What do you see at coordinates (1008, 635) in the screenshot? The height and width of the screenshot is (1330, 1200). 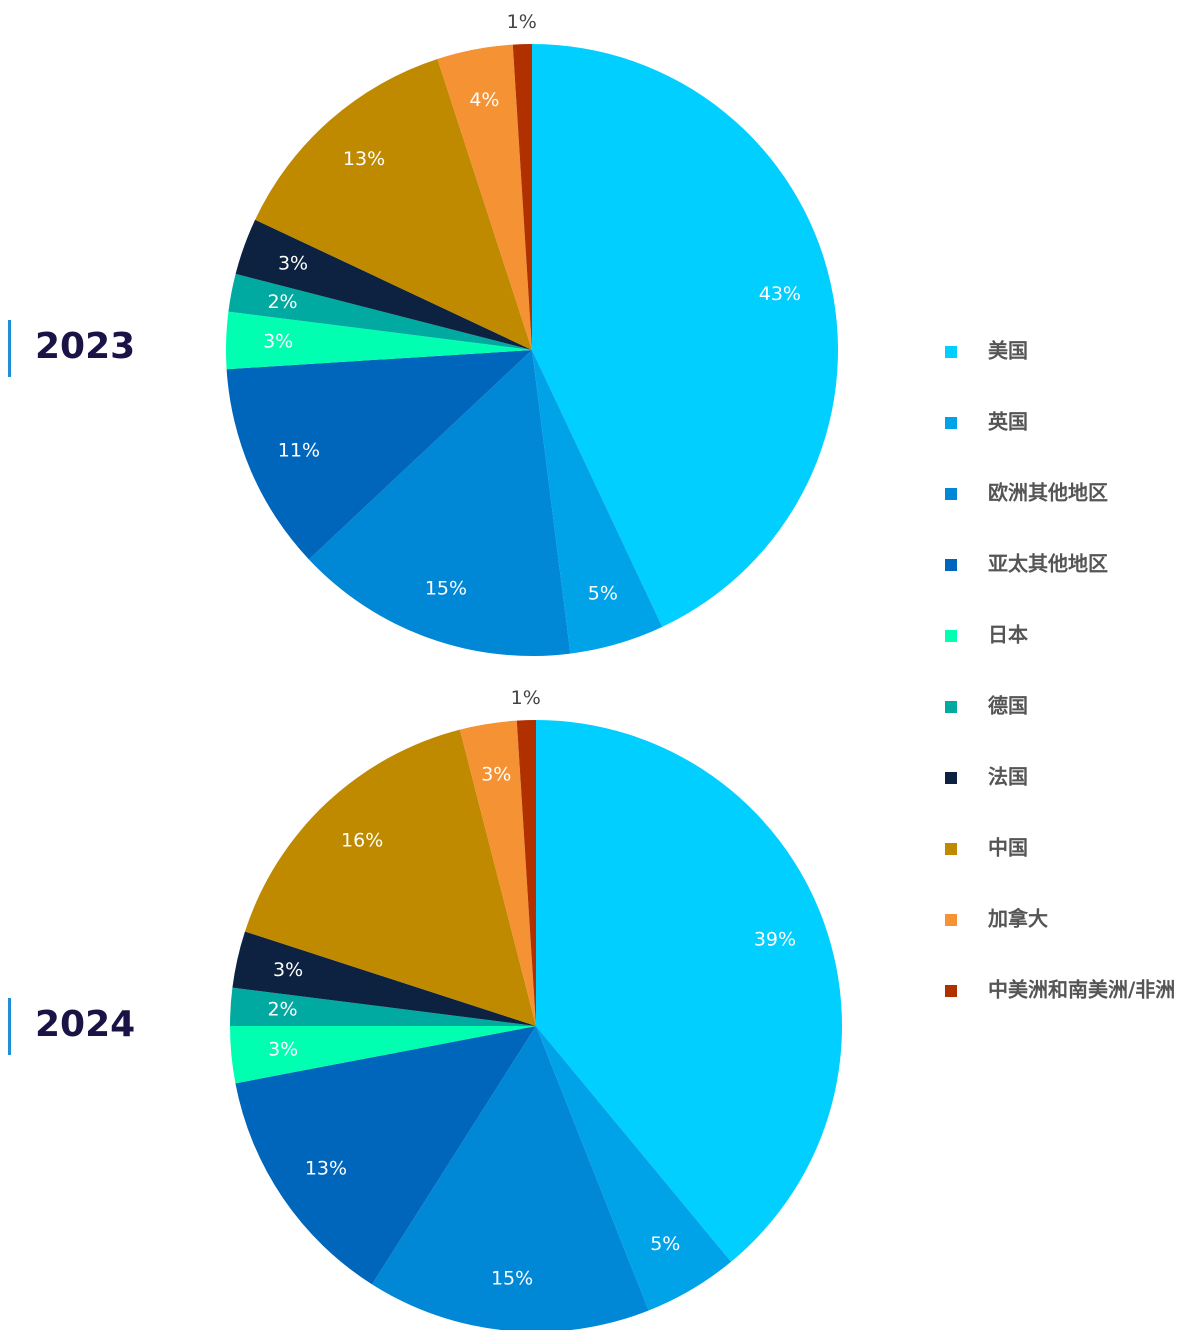 I see `legend-label: 日本` at bounding box center [1008, 635].